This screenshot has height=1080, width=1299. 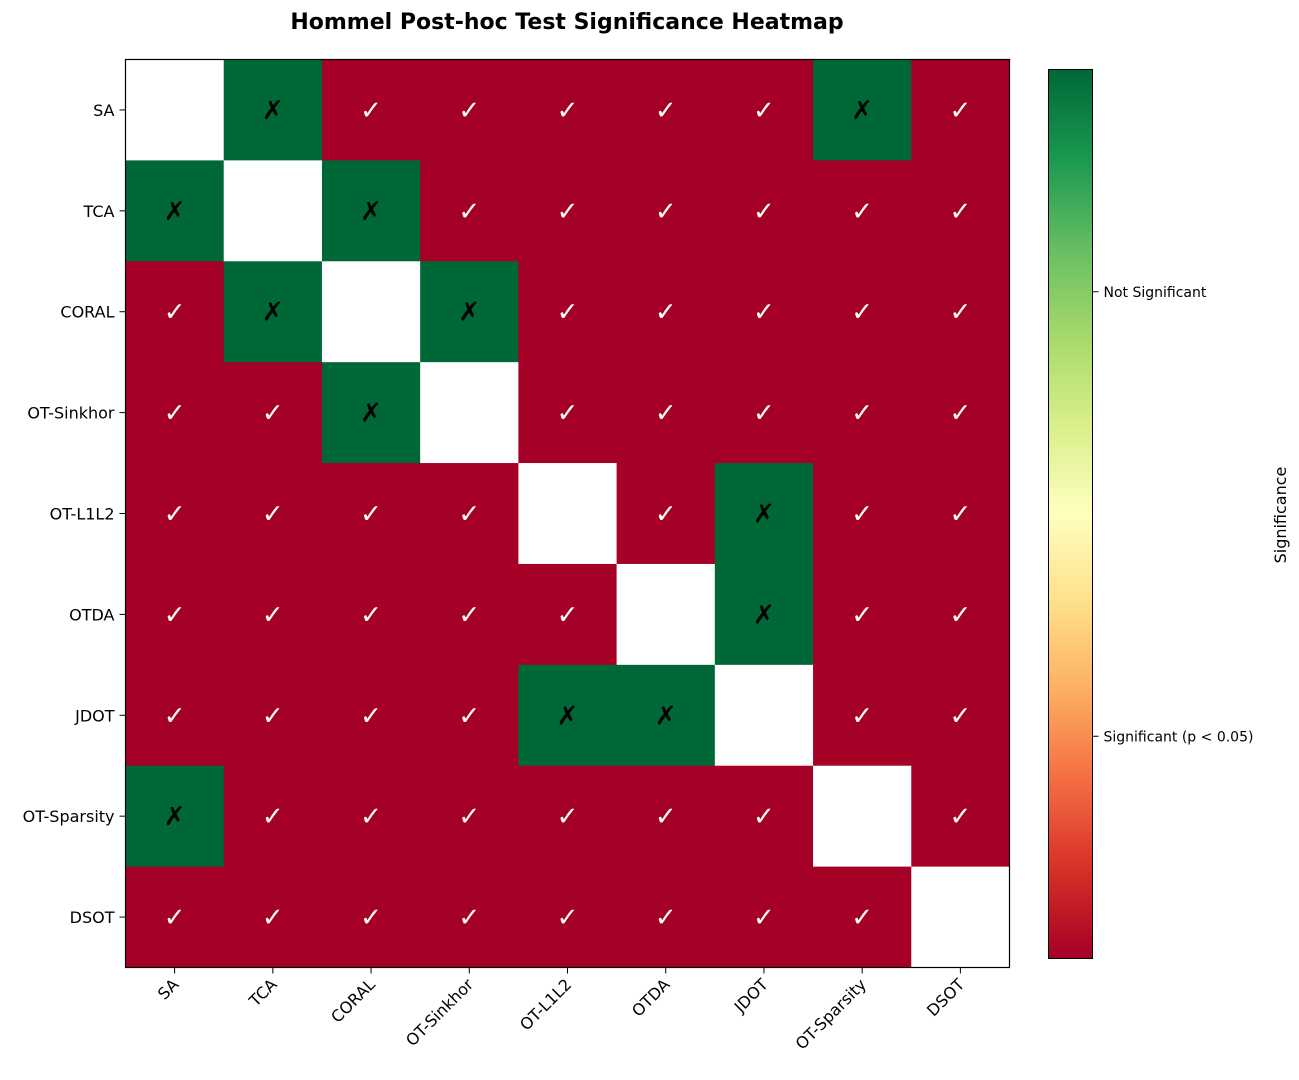 What do you see at coordinates (1070, 514) in the screenshot?
I see `colorbar` at bounding box center [1070, 514].